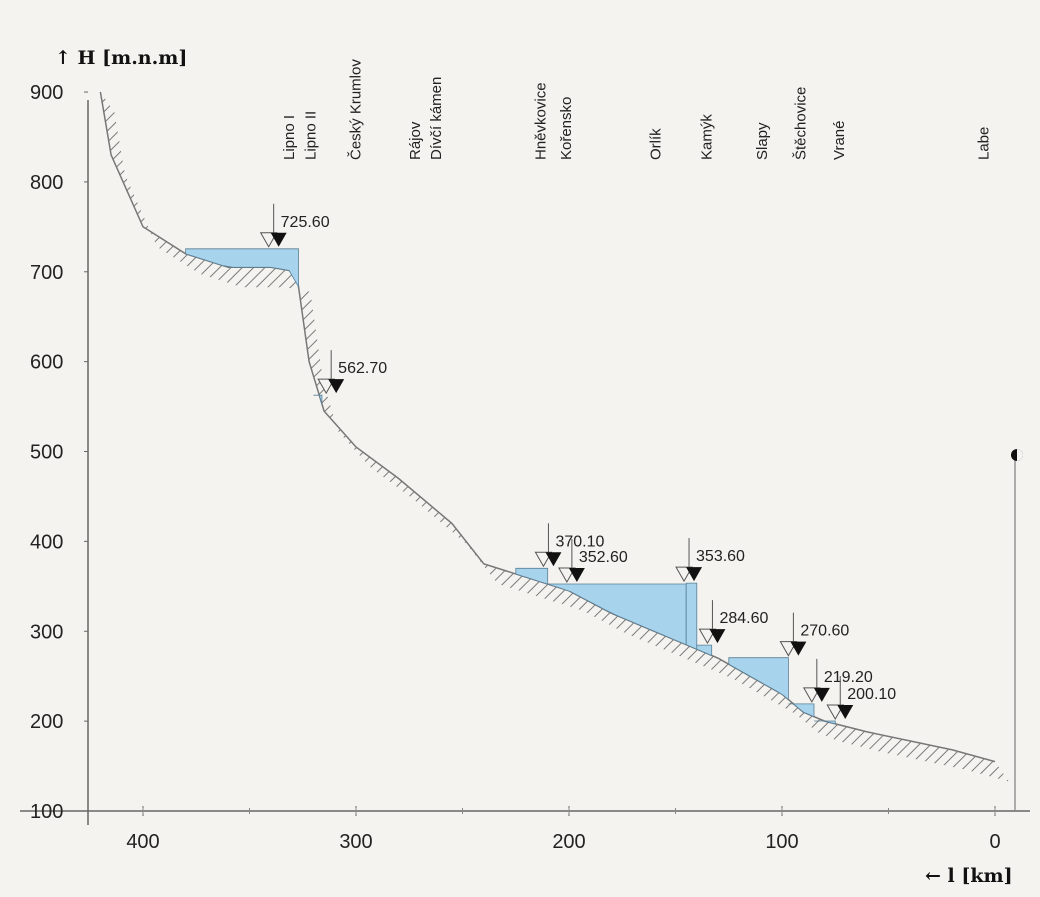 The width and height of the screenshot is (1040, 897). What do you see at coordinates (362, 368) in the screenshot?
I see `level-label: 562.70` at bounding box center [362, 368].